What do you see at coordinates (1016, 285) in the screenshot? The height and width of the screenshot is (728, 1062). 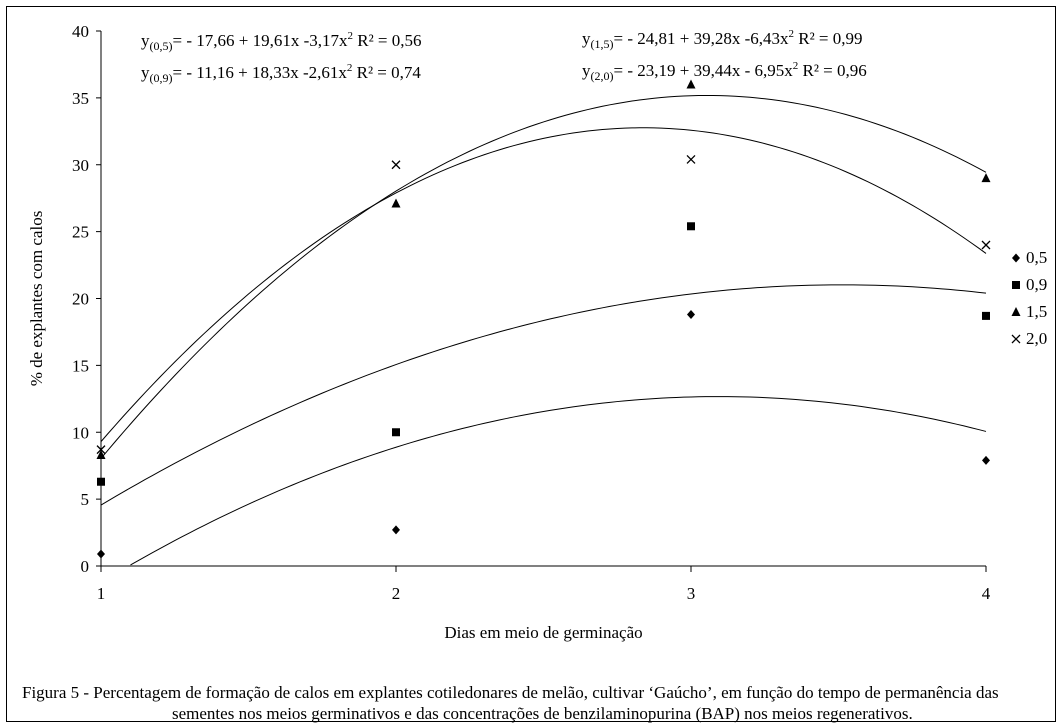 I see `legend-marker-0,9` at bounding box center [1016, 285].